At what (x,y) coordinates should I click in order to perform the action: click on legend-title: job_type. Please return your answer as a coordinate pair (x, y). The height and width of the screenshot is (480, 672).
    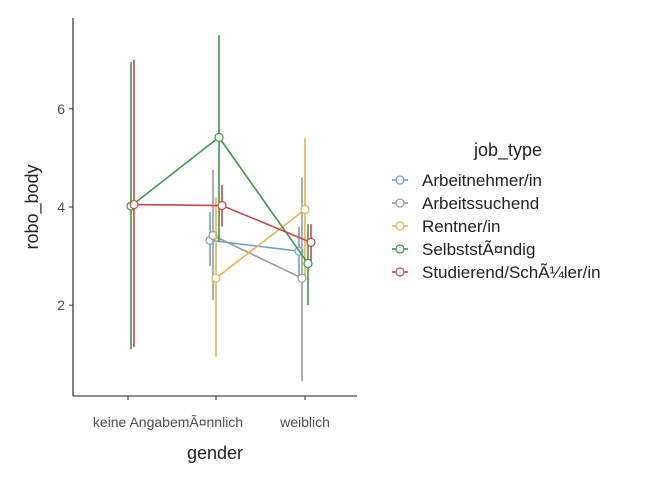
    Looking at the image, I should click on (507, 150).